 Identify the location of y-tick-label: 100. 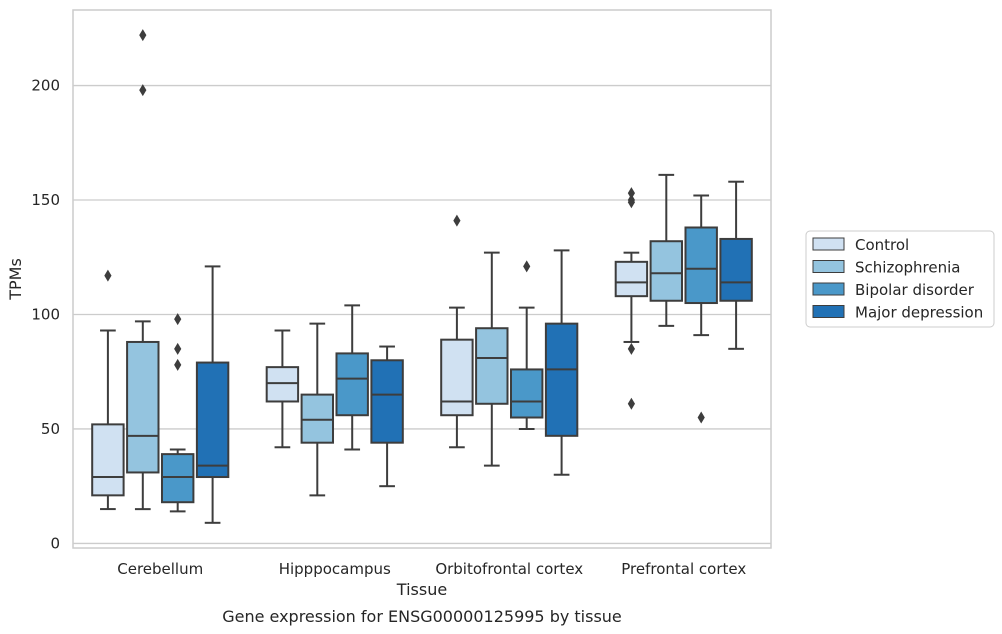
(45, 314).